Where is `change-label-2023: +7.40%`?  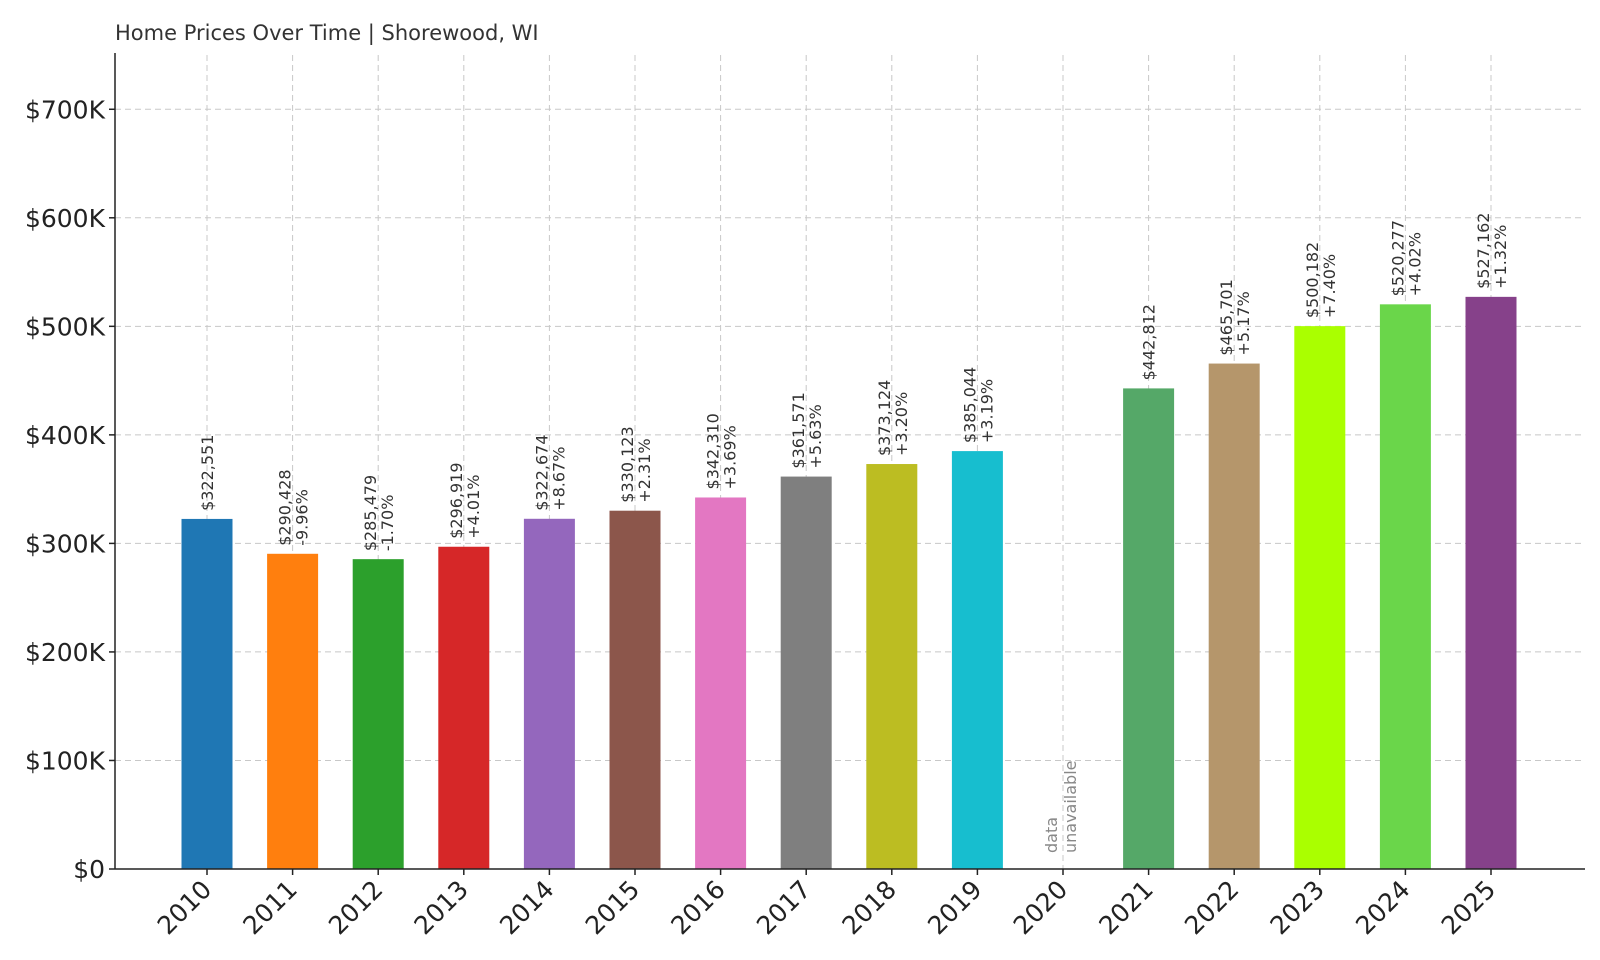
change-label-2023: +7.40% is located at coordinates (1329, 286).